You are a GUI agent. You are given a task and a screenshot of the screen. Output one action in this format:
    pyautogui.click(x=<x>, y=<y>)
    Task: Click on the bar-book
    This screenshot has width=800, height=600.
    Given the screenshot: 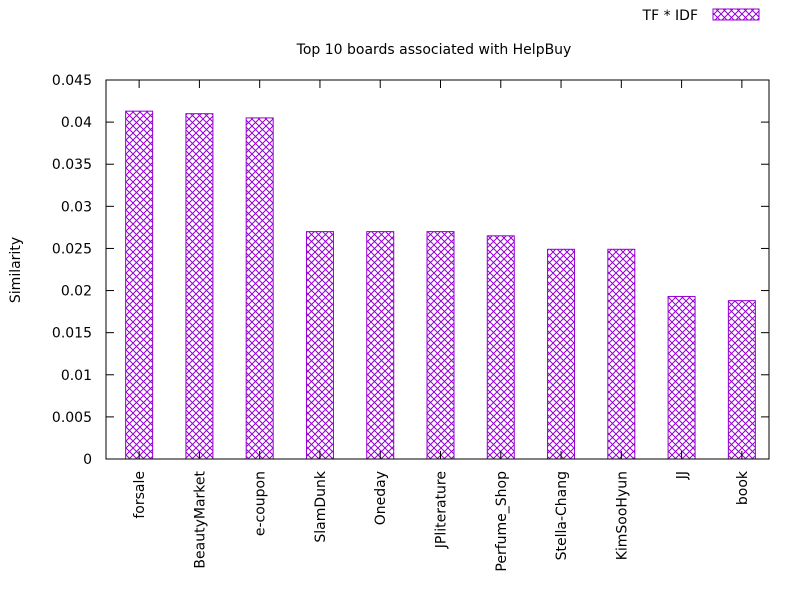 What is the action you would take?
    pyautogui.click(x=741, y=380)
    